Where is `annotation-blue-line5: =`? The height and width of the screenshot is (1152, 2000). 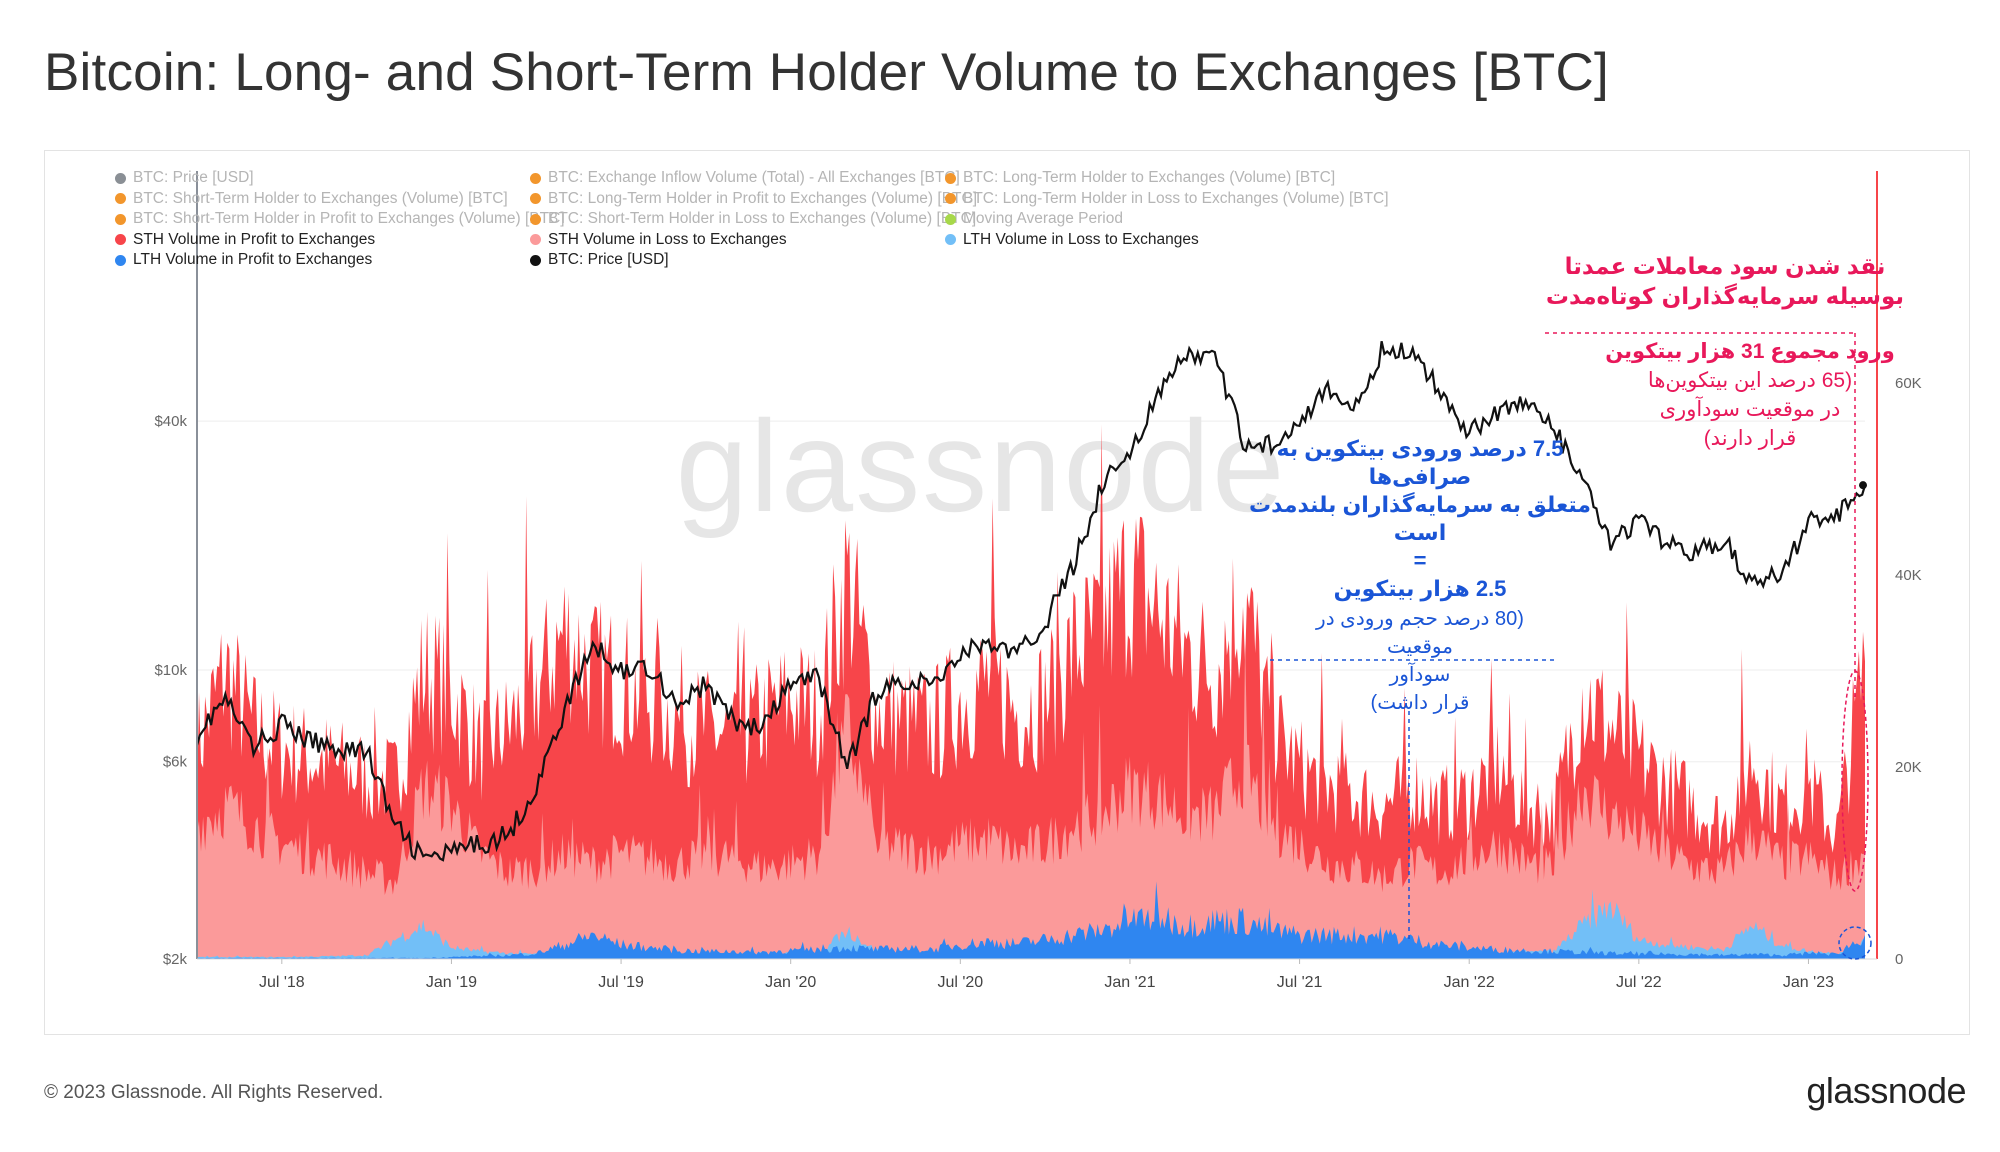 annotation-blue-line5: = is located at coordinates (1420, 560).